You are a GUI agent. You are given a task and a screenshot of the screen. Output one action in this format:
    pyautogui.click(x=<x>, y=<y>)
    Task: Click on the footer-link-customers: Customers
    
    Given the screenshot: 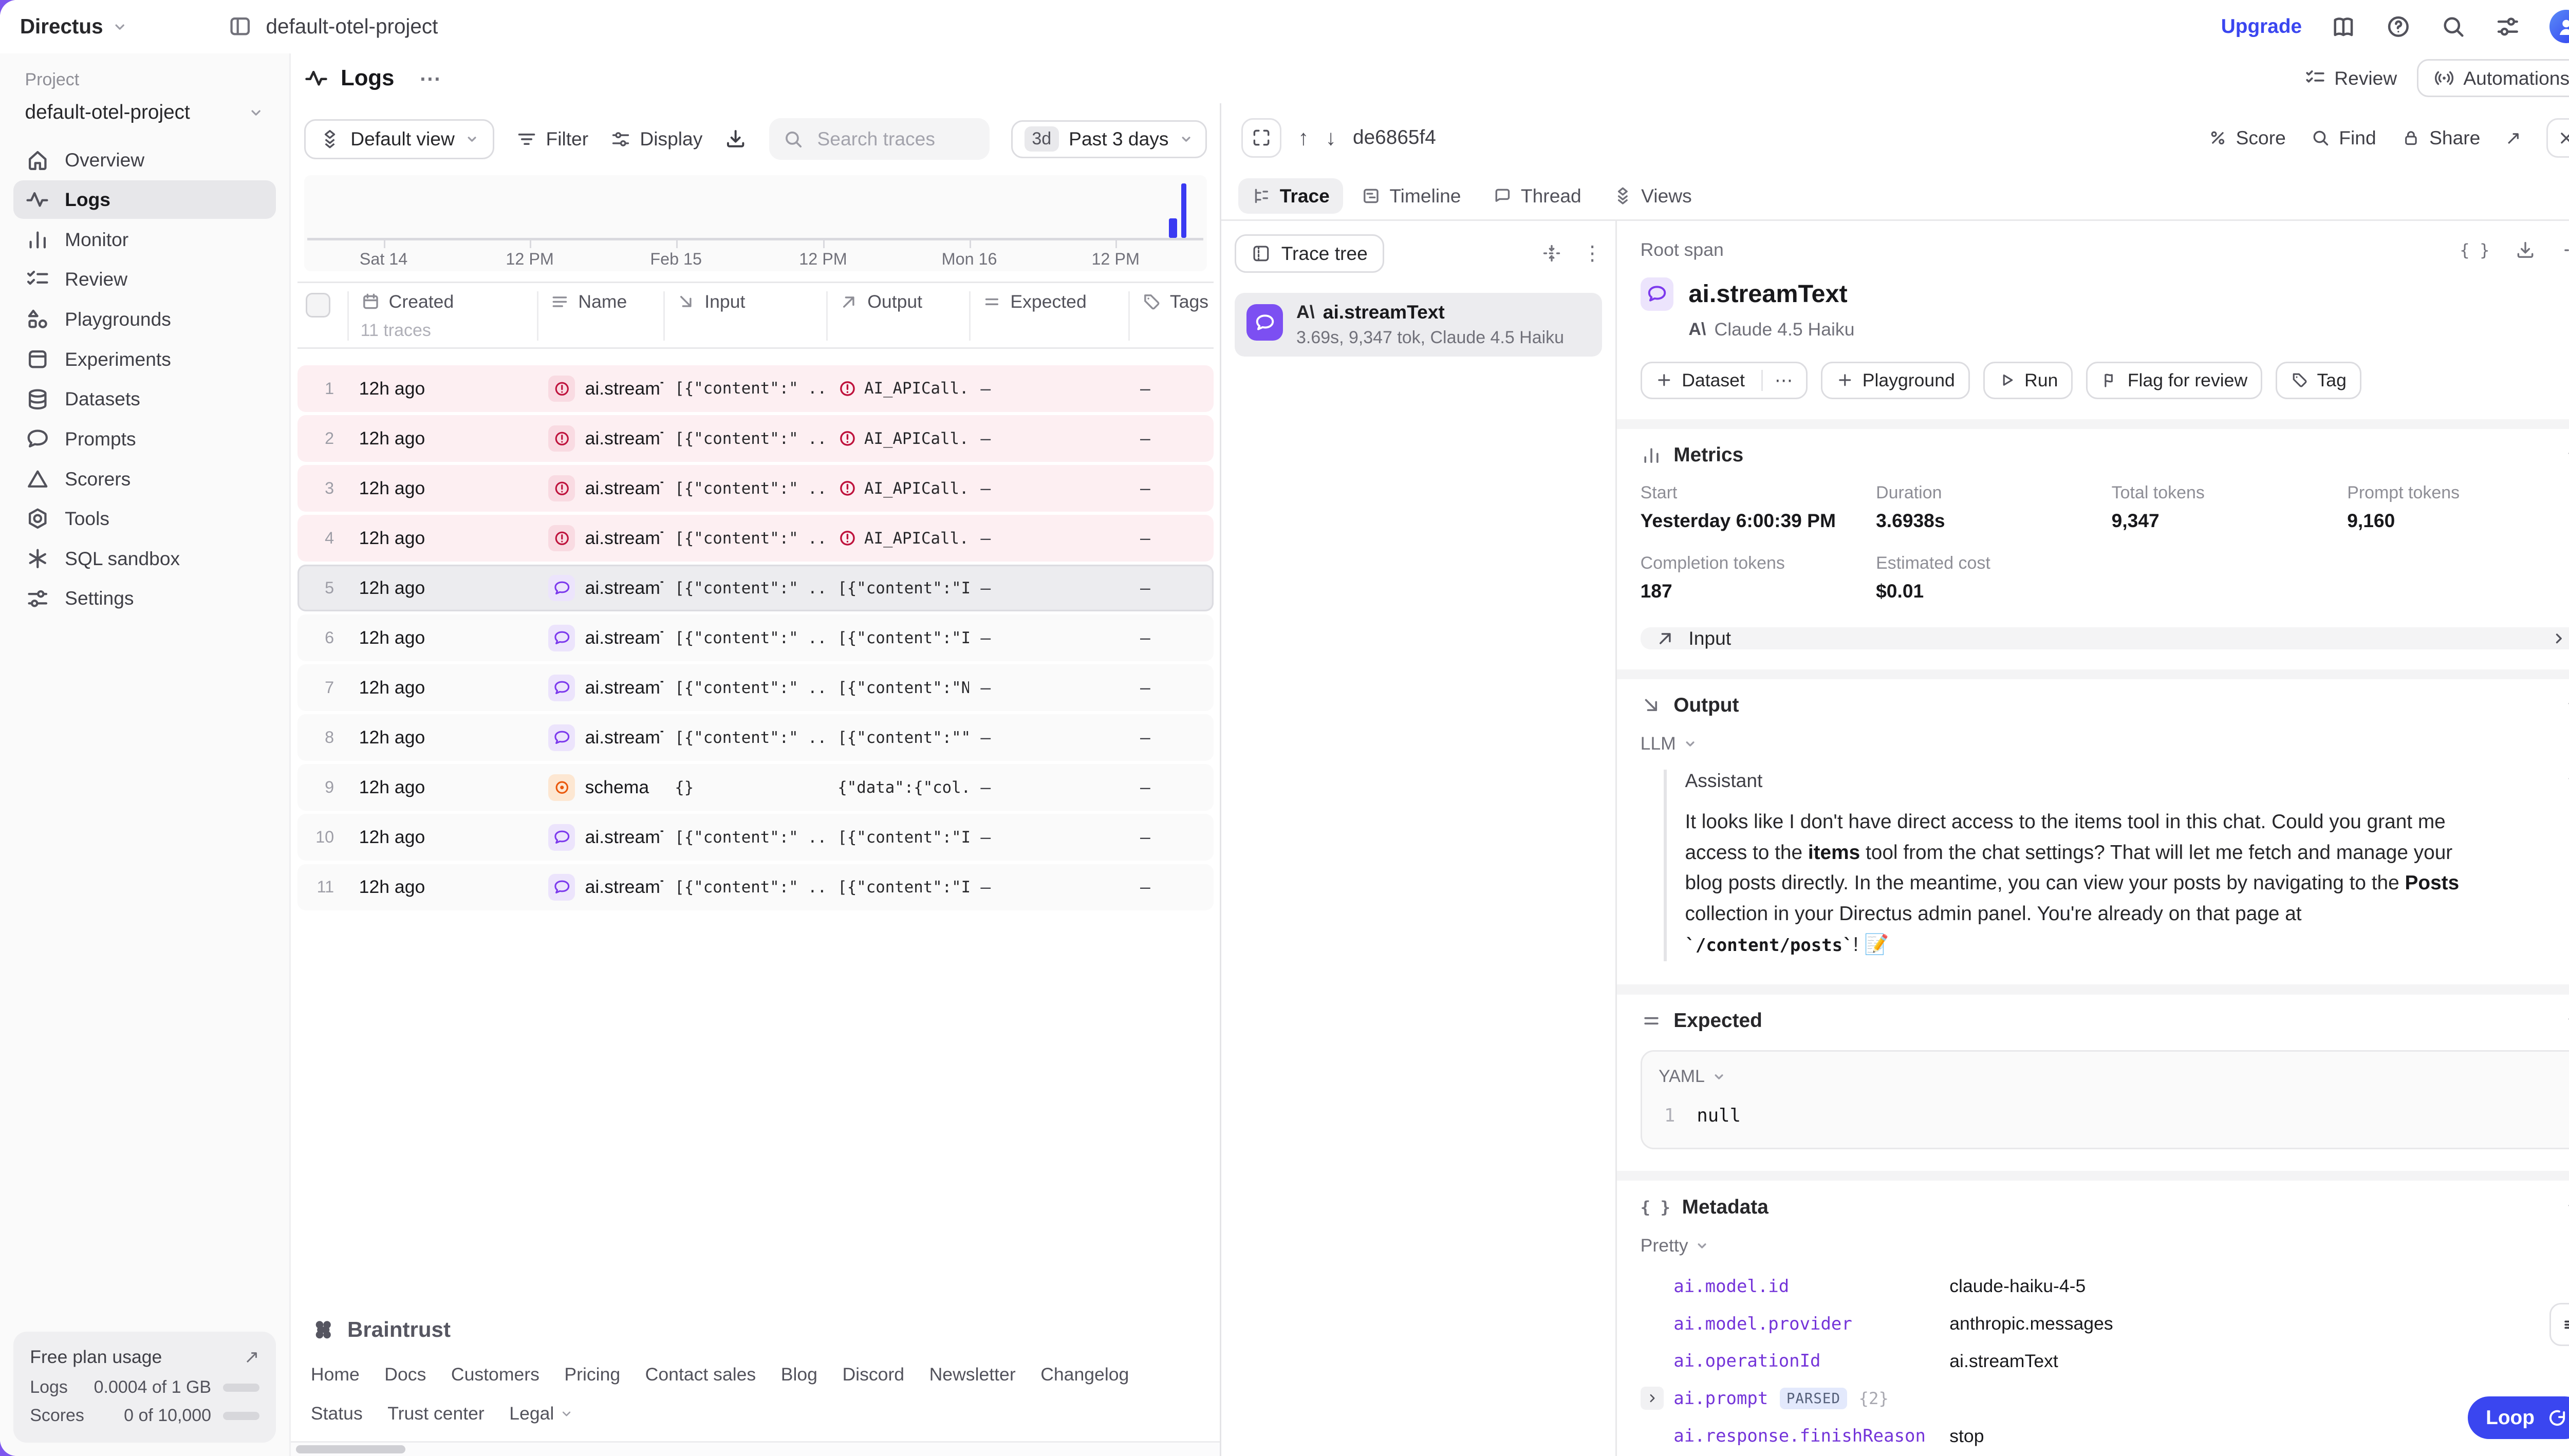 What is the action you would take?
    pyautogui.click(x=495, y=1375)
    